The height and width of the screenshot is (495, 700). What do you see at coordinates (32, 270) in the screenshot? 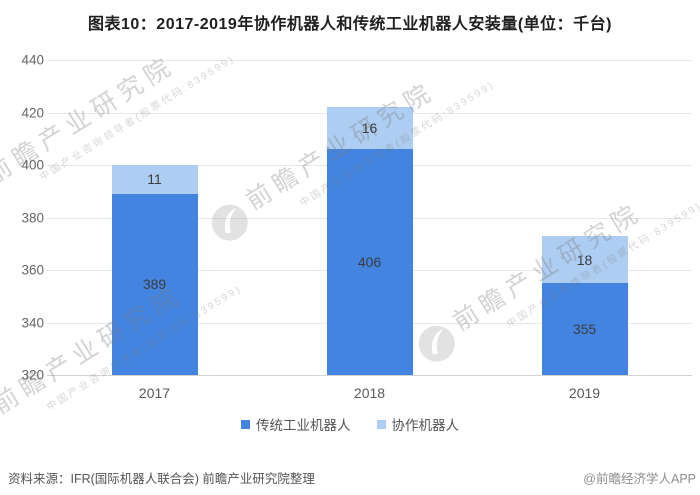
I see `y-tick-label-360: 360` at bounding box center [32, 270].